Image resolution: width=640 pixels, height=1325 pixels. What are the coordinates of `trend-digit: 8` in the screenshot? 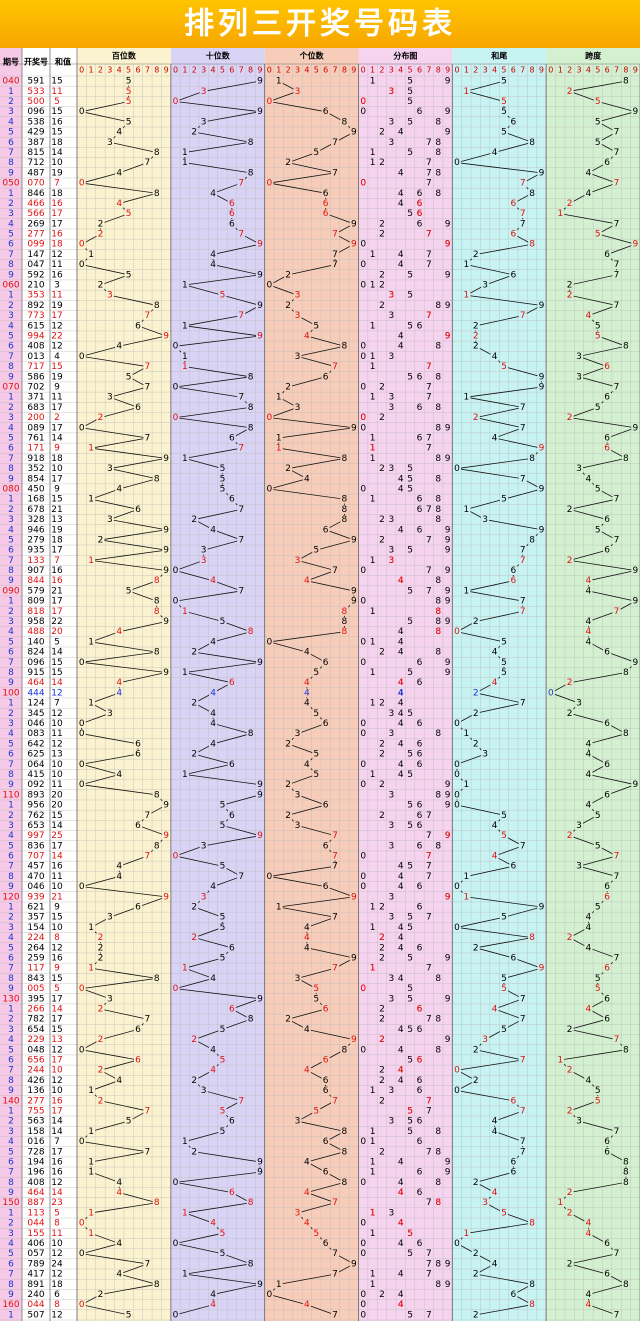 It's located at (251, 734).